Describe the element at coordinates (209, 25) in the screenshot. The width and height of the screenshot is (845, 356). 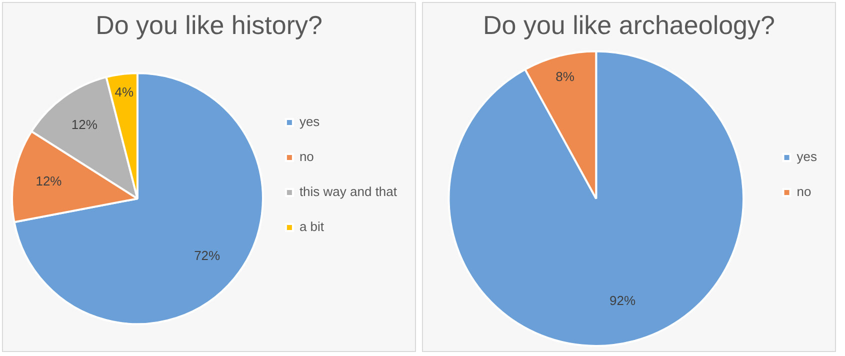
I see `chart-title: Do you like history?` at that location.